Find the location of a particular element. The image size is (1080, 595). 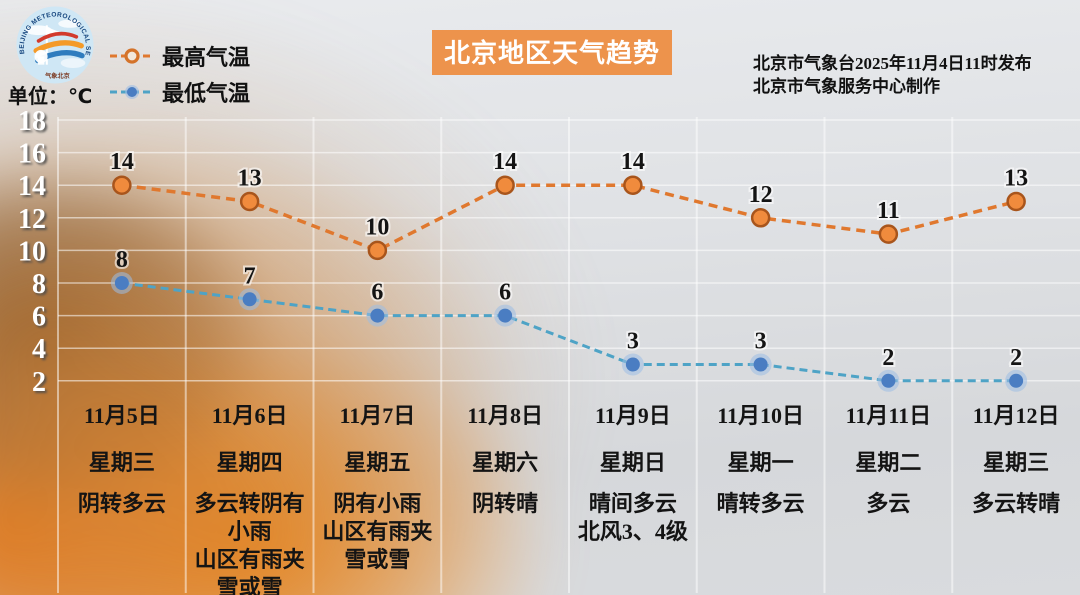

day-column: 11月8日星期六阴转晴 is located at coordinates (505, 455).